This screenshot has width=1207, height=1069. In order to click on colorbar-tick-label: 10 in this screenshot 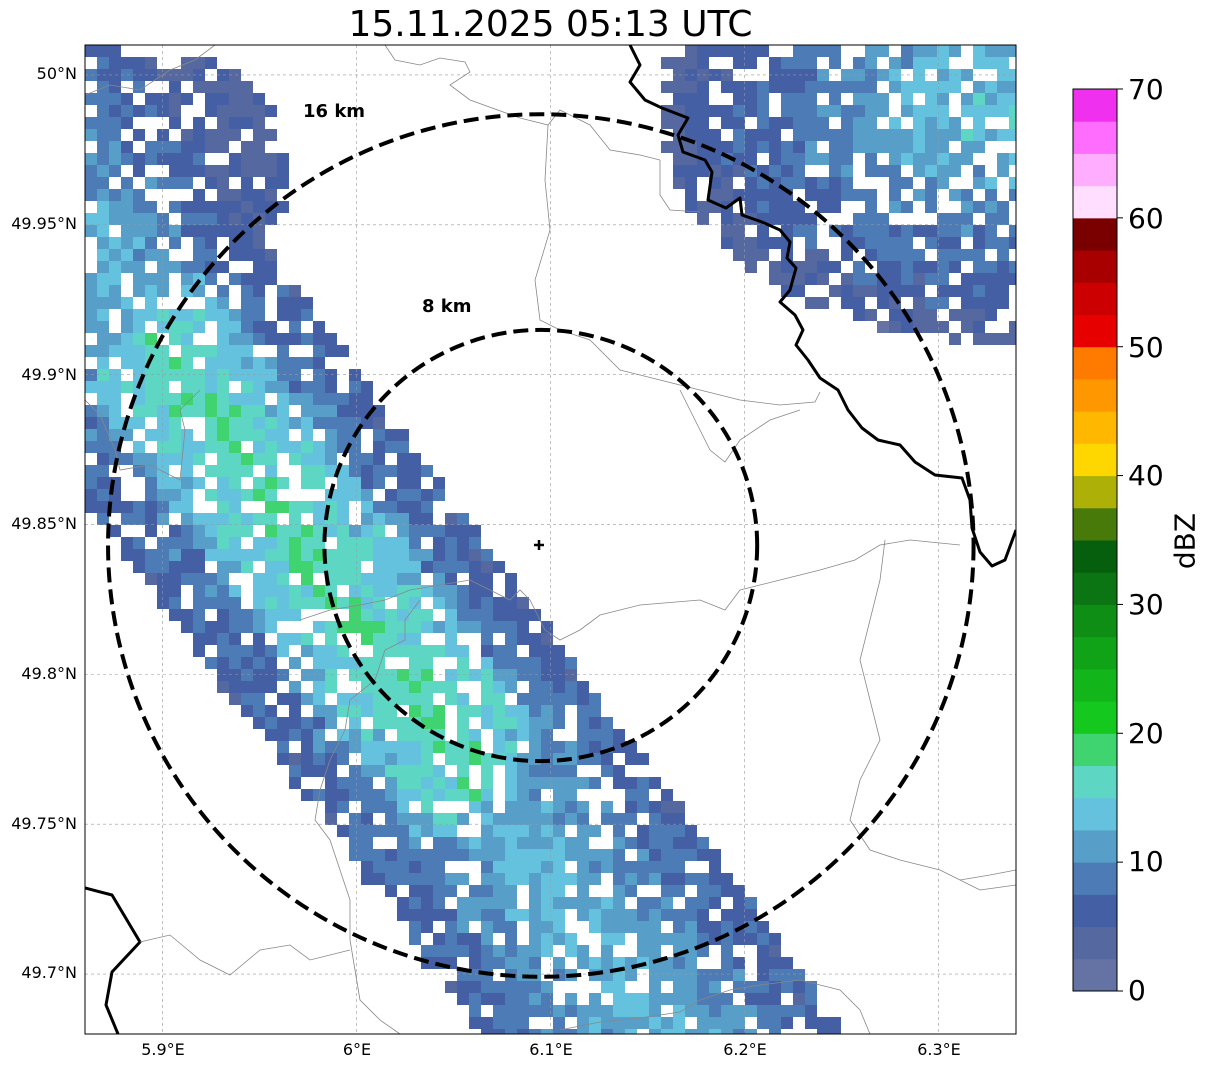, I will do `click(1146, 861)`.